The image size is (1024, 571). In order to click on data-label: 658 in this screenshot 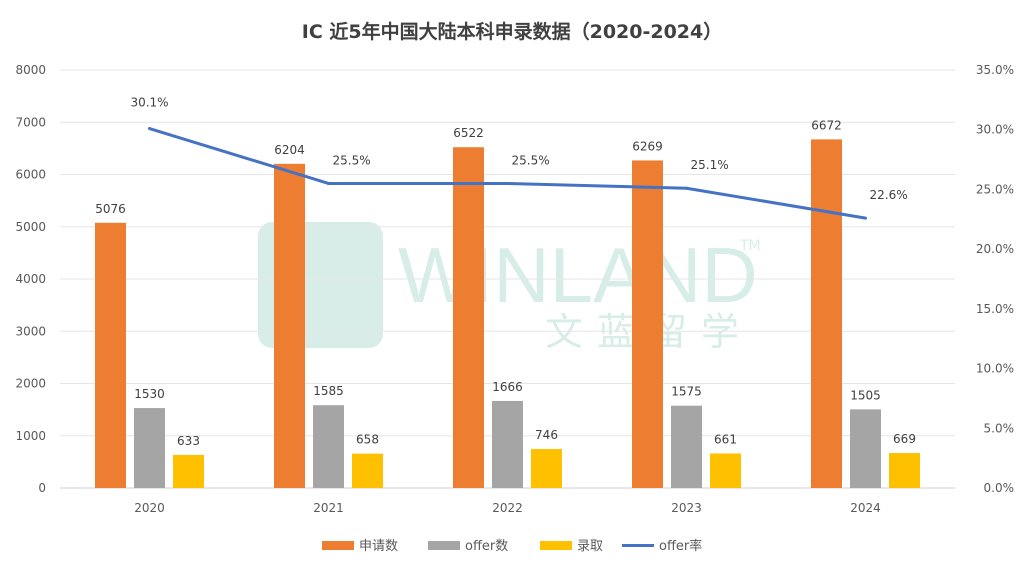, I will do `click(367, 440)`.